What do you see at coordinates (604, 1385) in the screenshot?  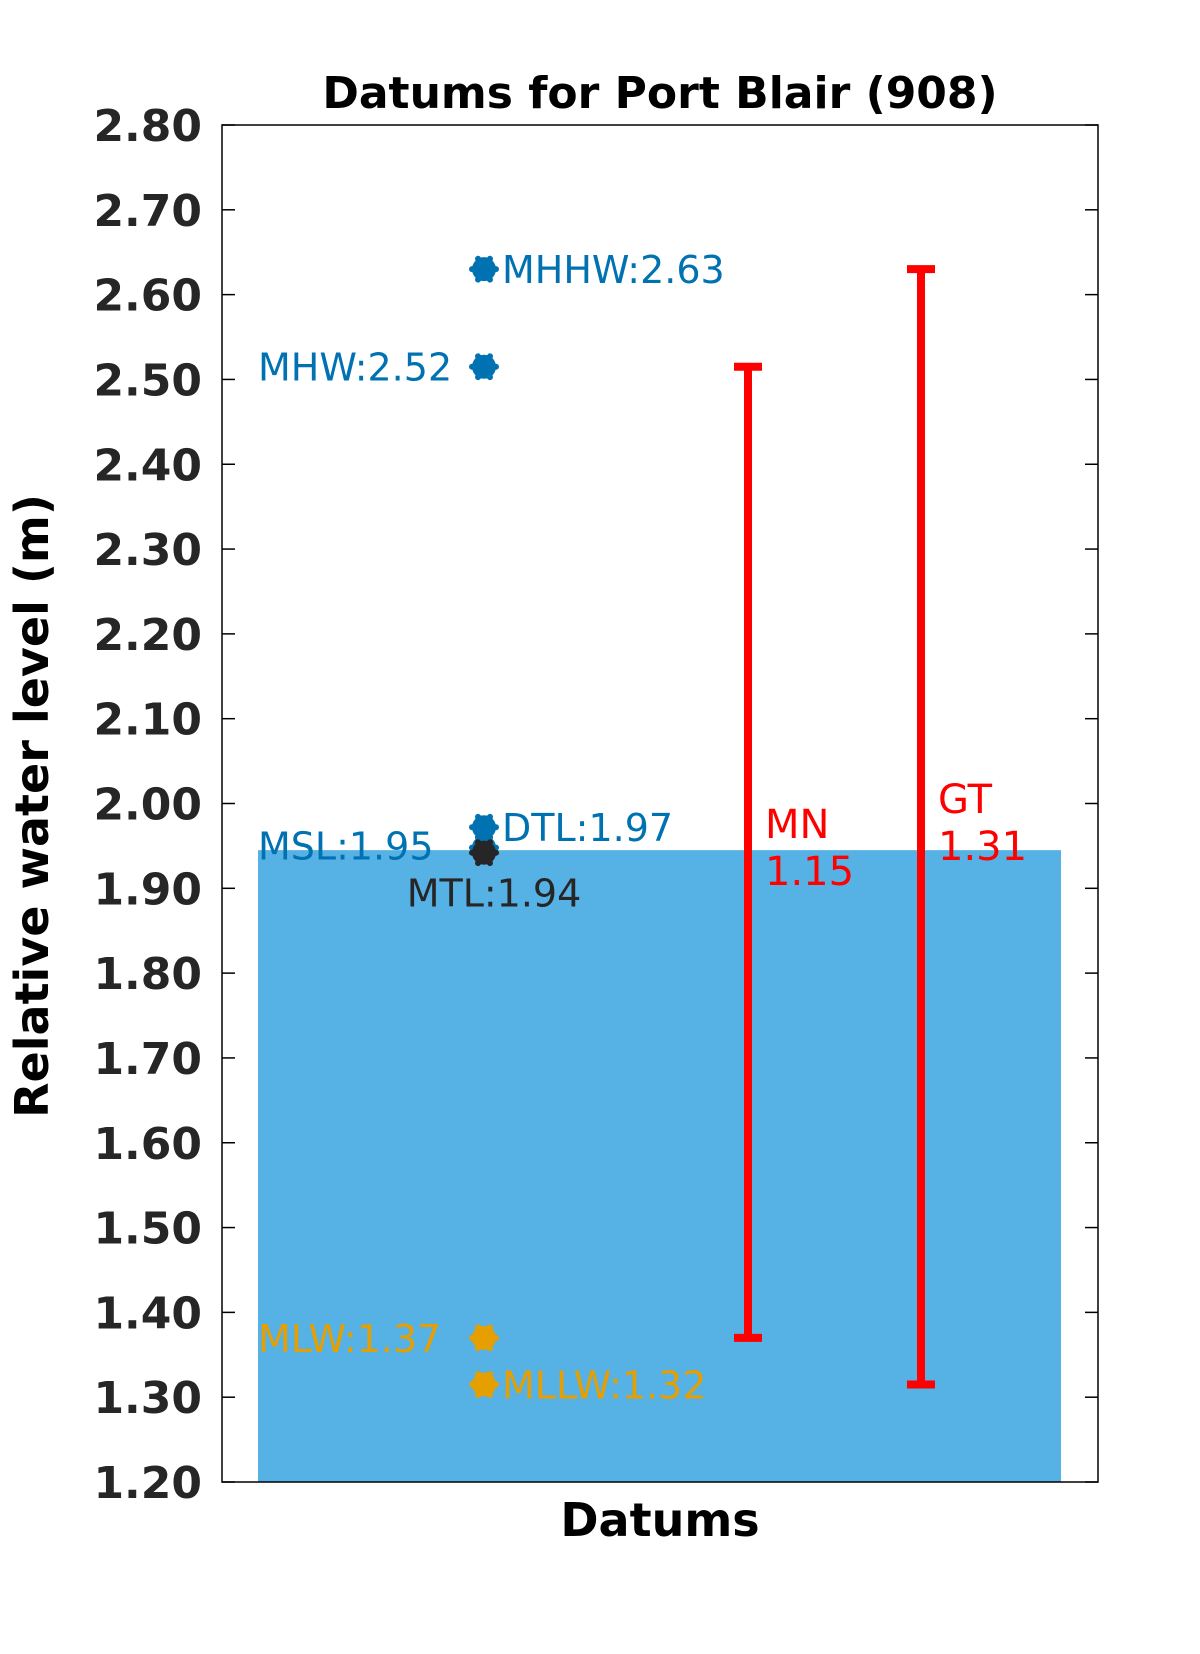 I see `datum-label-mllw: MLLW:1.32` at bounding box center [604, 1385].